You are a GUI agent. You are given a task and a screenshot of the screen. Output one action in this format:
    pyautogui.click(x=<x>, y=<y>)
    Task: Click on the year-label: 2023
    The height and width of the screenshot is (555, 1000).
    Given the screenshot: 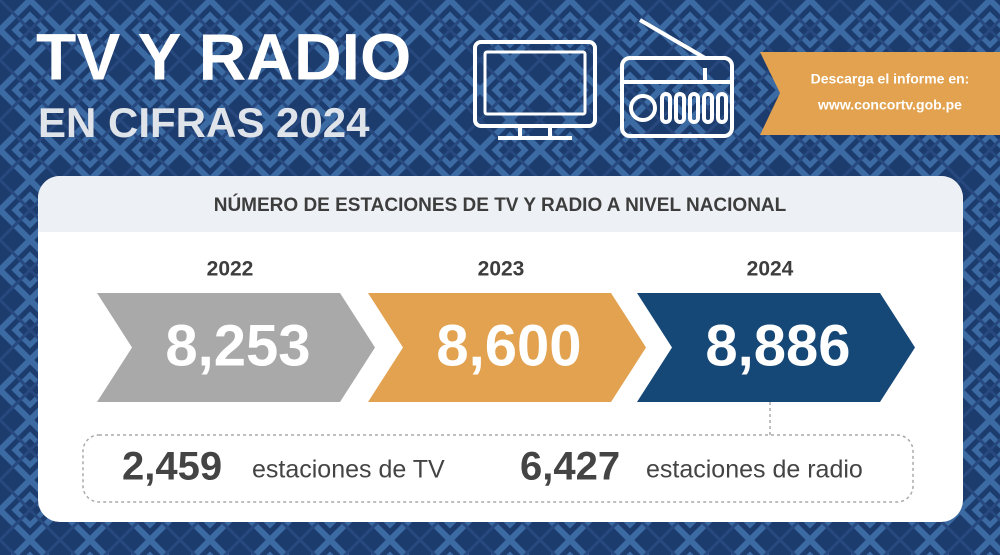 What is the action you would take?
    pyautogui.click(x=501, y=269)
    